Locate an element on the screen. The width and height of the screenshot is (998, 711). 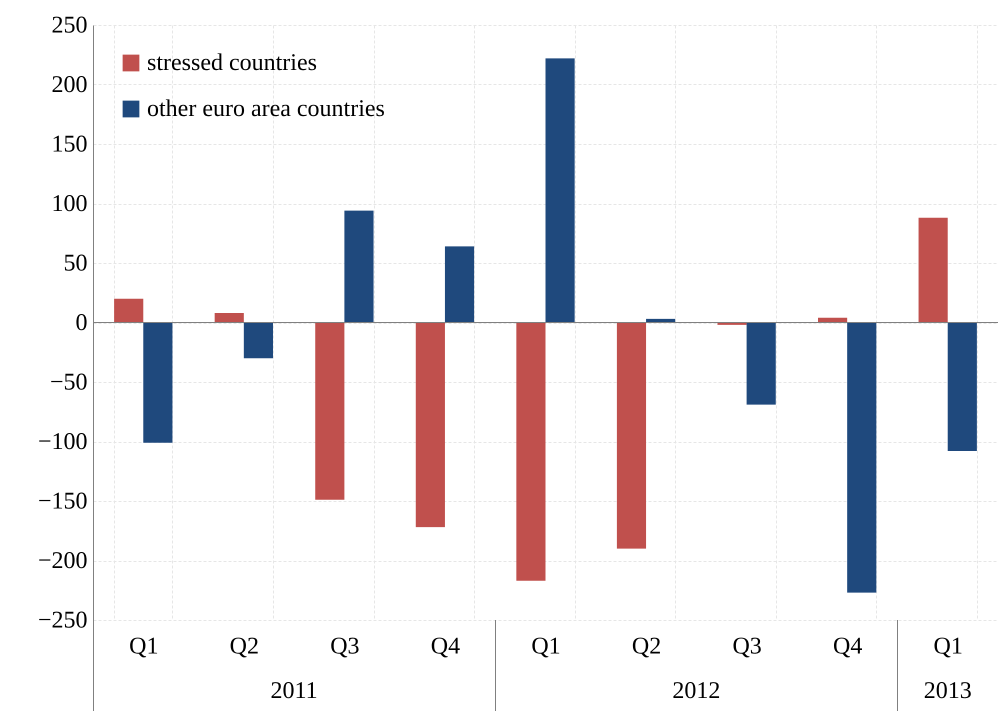
text: 2013 is located at coordinates (947, 691).